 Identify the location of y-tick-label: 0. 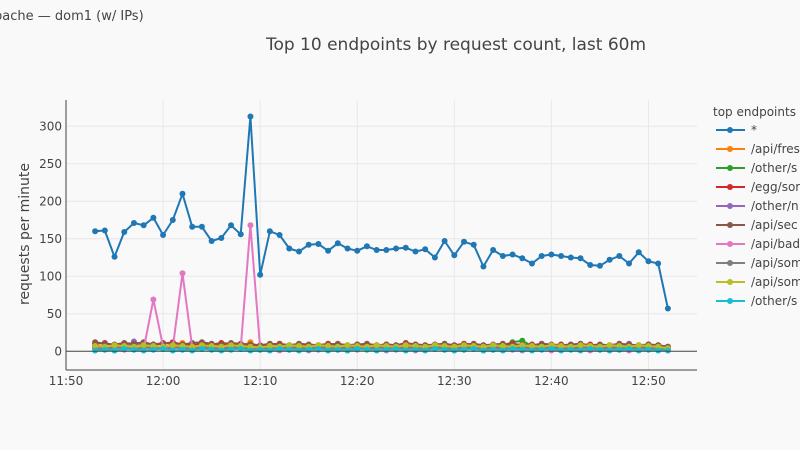
(58, 351).